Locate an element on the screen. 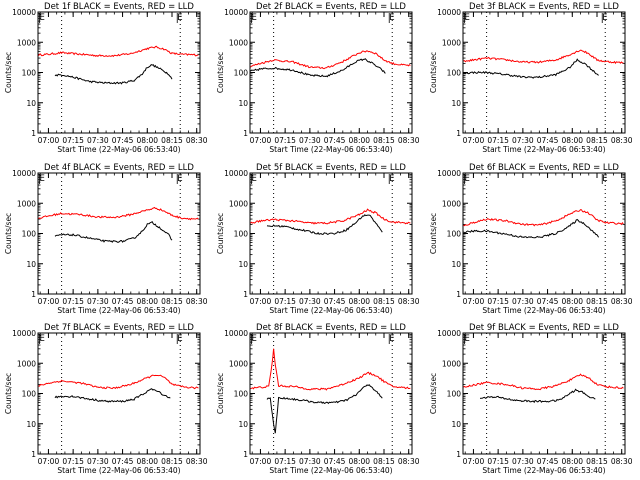 The image size is (640, 480). panel-title: Det 4f BLACK = Events, RED = LLD is located at coordinates (119, 168).